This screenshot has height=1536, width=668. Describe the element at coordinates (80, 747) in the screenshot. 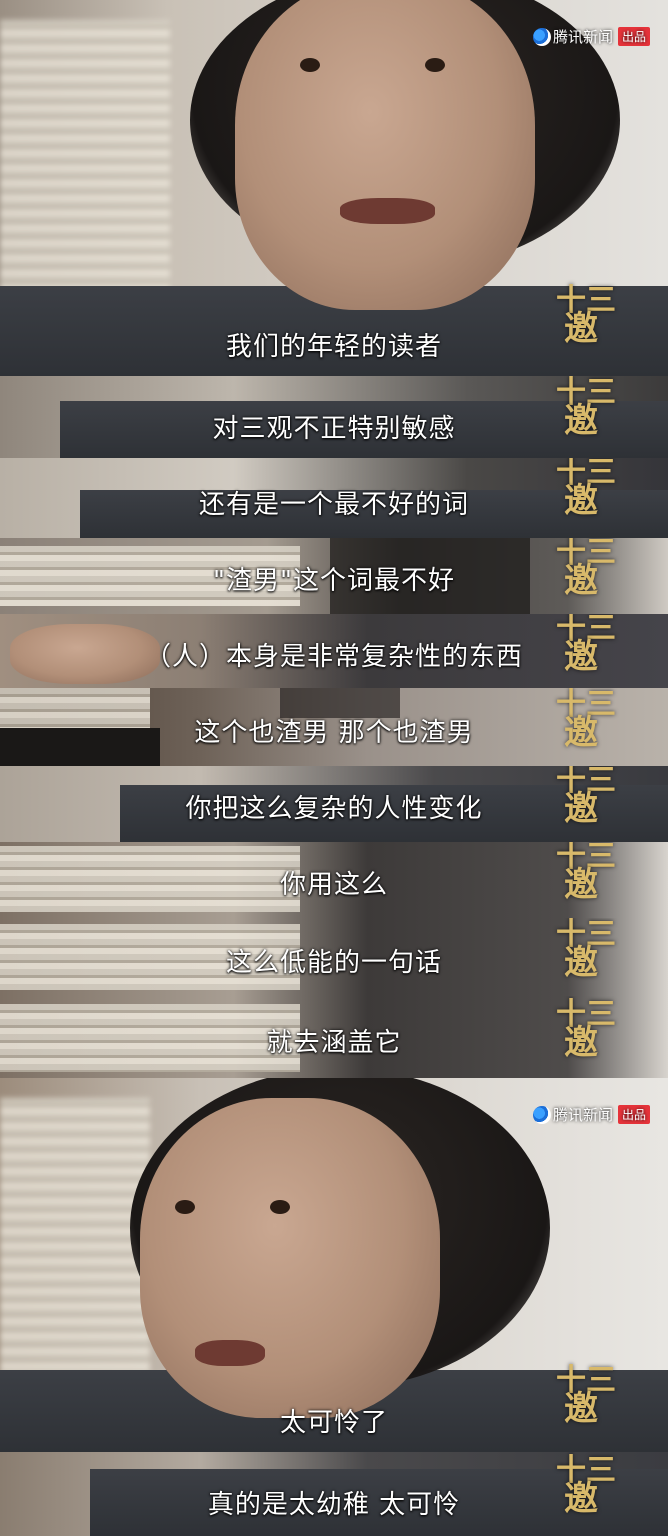

I see `desk` at that location.